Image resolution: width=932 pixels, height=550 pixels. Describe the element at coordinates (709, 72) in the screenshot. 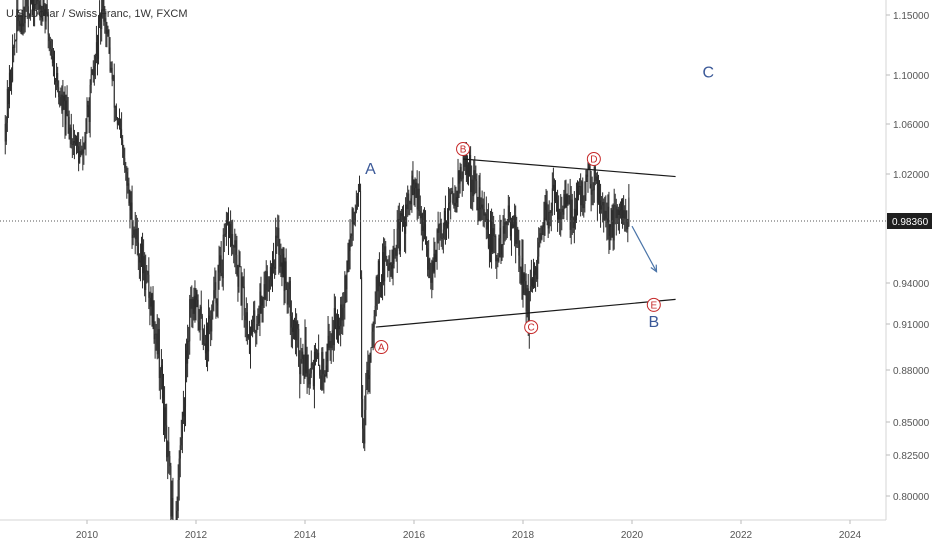

I see `wave-label-c: C` at that location.